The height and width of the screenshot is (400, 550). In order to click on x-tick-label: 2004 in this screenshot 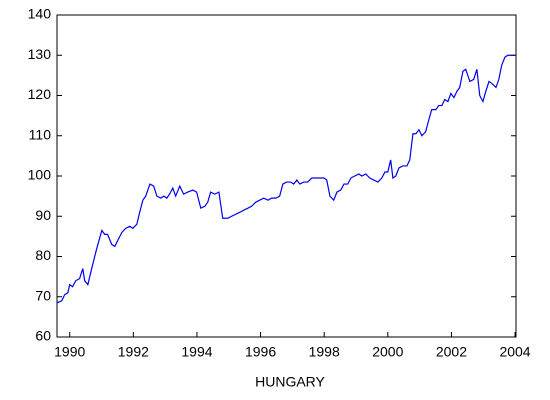, I will do `click(514, 352)`.